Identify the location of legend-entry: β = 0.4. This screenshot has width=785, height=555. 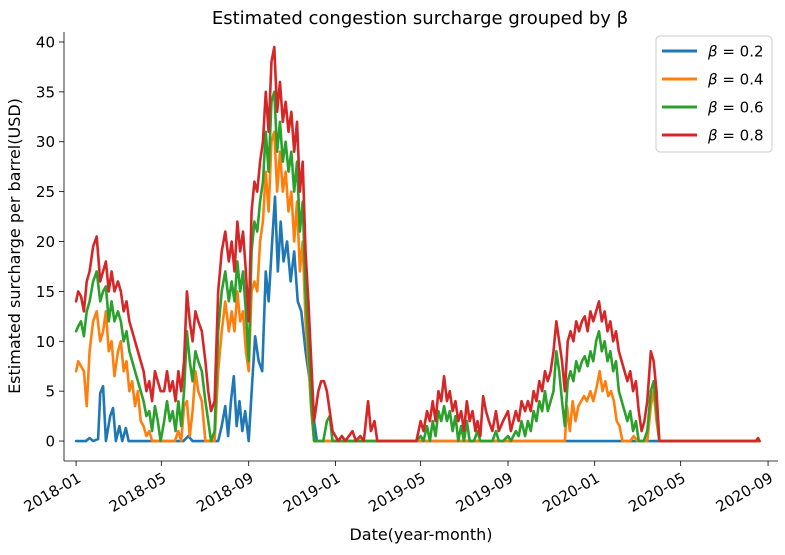
(735, 80).